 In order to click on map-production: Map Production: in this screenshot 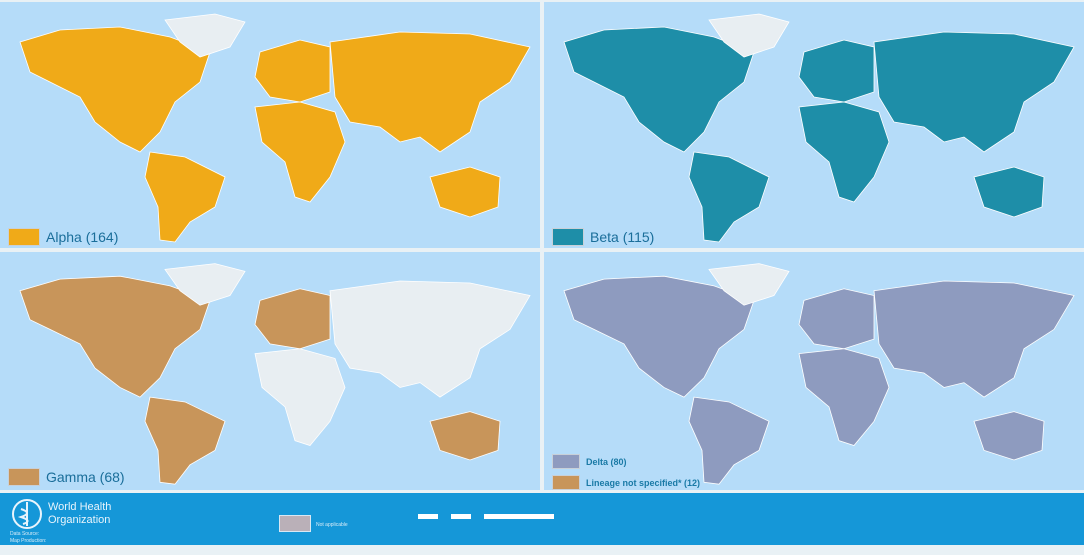, I will do `click(28, 541)`.